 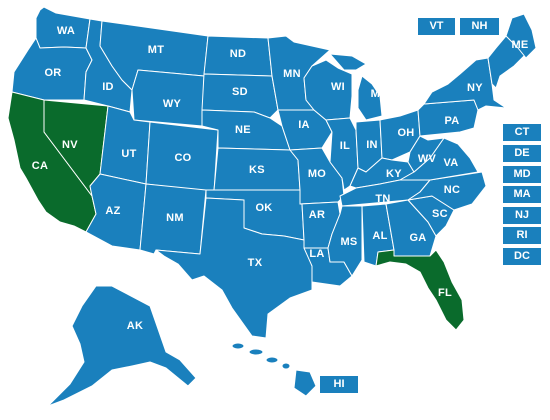 What do you see at coordinates (238, 56) in the screenshot?
I see `state-nd` at bounding box center [238, 56].